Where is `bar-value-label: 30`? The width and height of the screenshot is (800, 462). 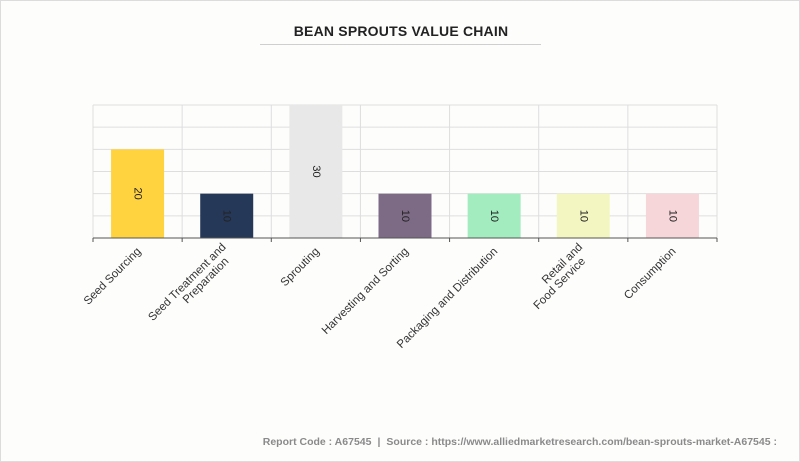
bar-value-label: 30 is located at coordinates (316, 171).